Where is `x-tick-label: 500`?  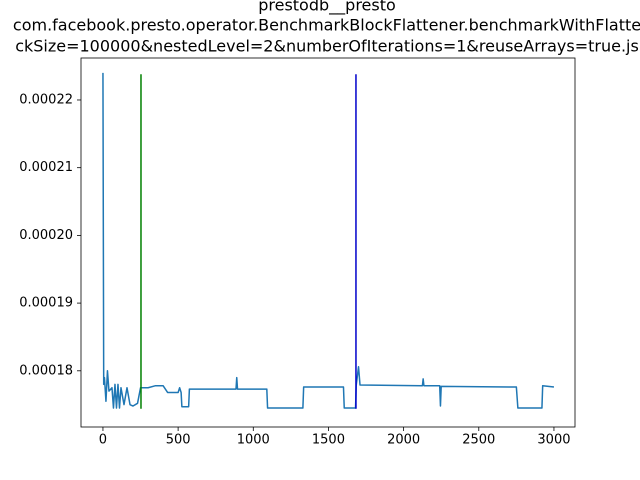 x-tick-label: 500 is located at coordinates (178, 440).